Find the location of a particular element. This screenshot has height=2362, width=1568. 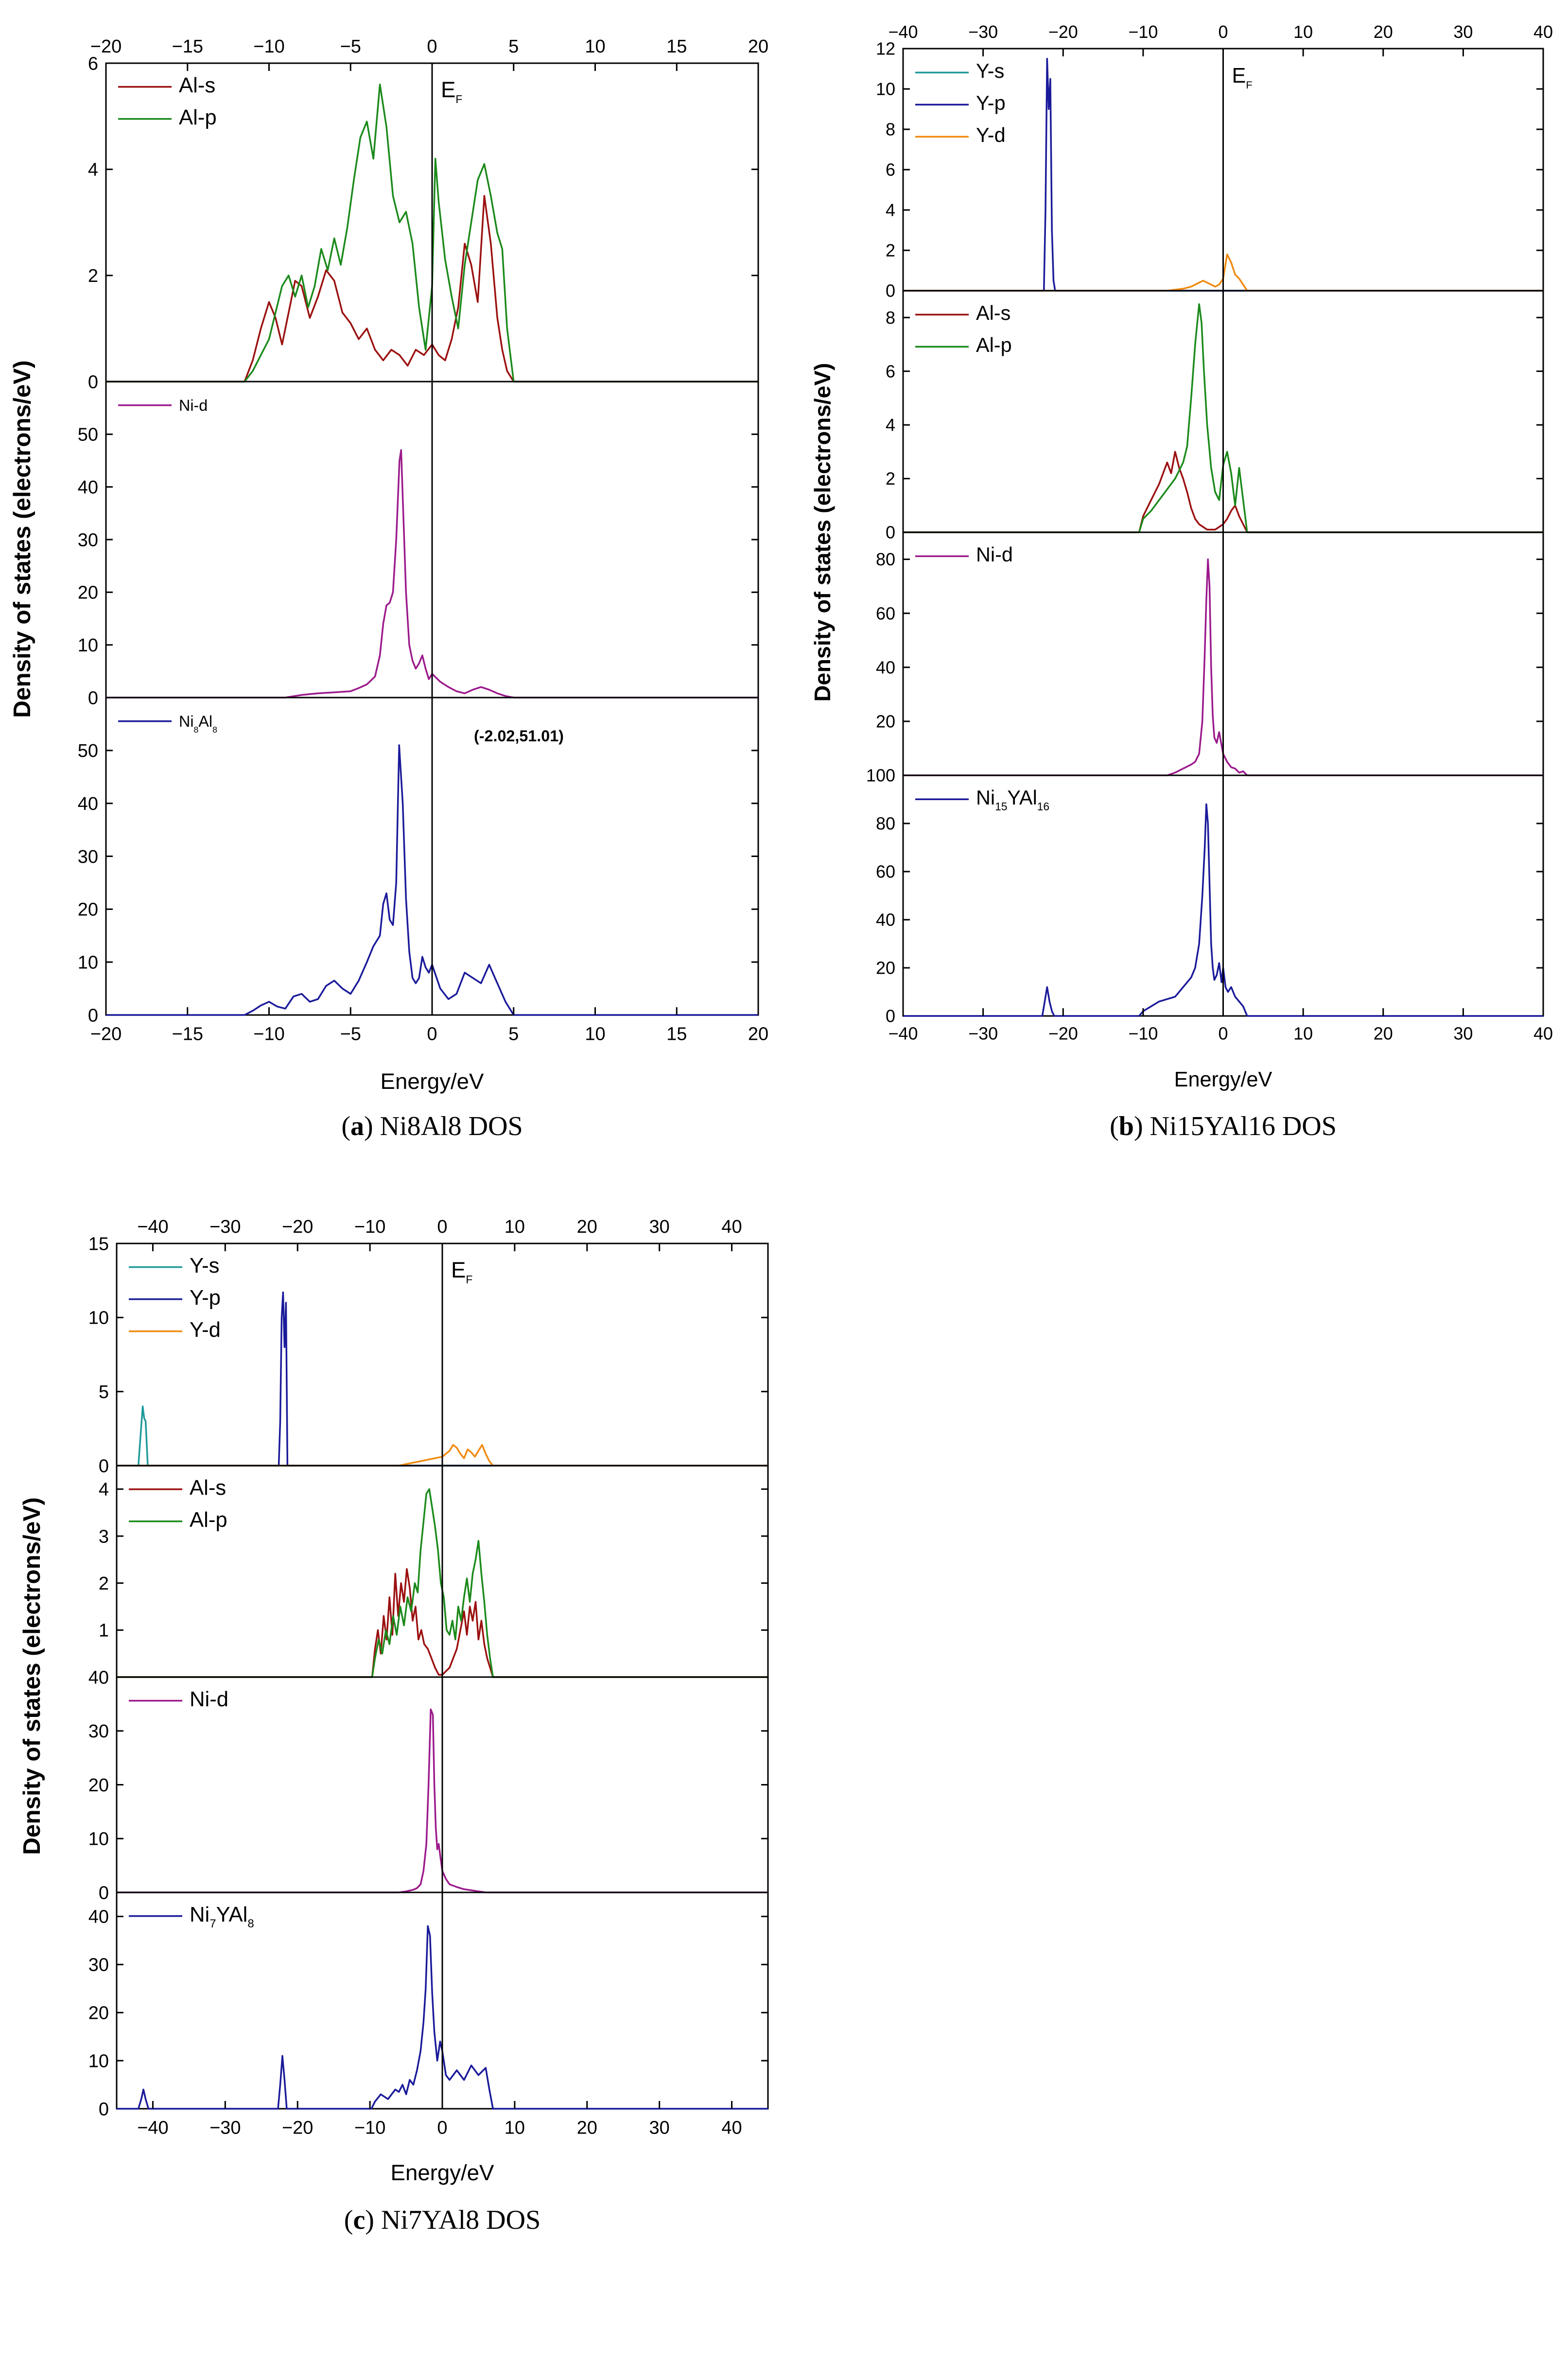

x-tick-label: −5 is located at coordinates (350, 1034).